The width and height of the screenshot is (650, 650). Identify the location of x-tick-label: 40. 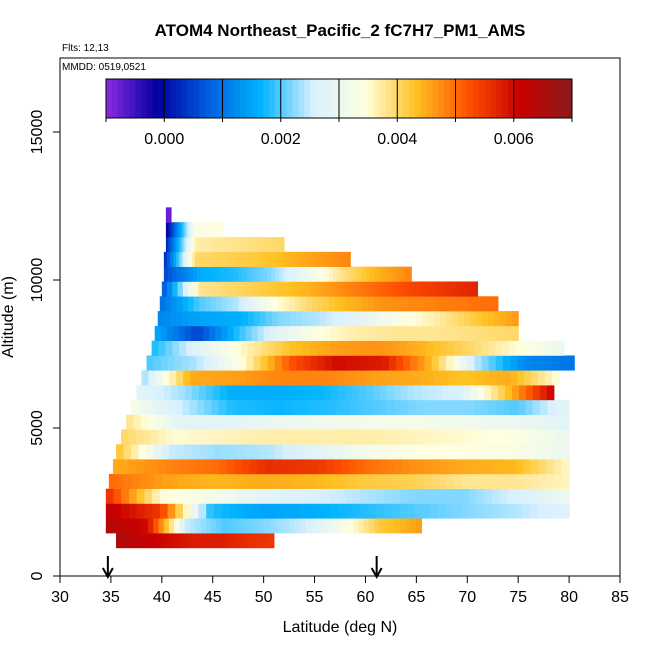
(162, 597).